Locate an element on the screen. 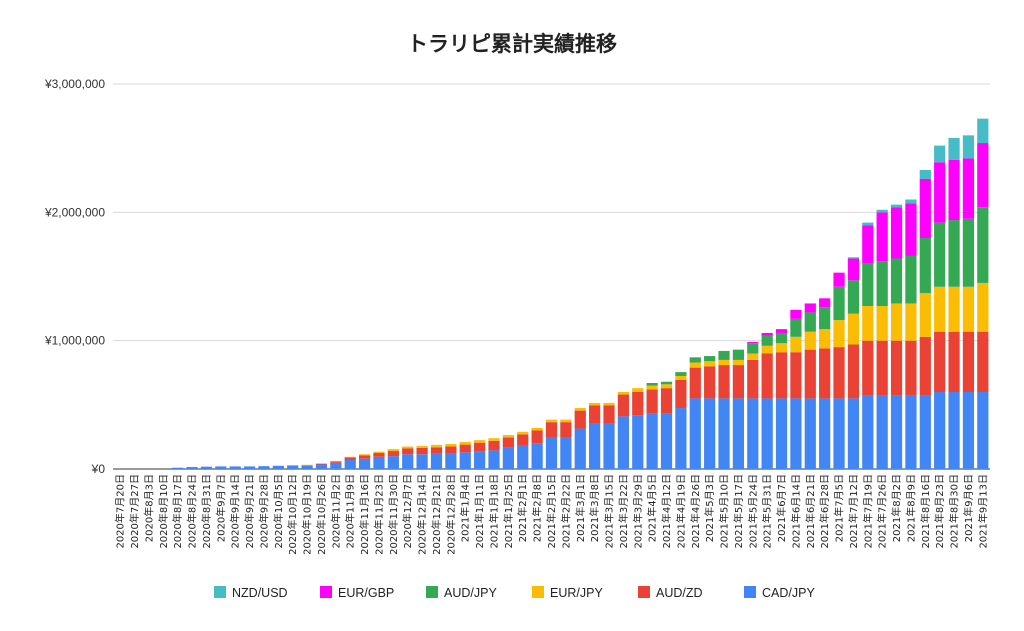 The width and height of the screenshot is (1024, 631). x-tick-label: 2020年10月12日 is located at coordinates (292, 514).